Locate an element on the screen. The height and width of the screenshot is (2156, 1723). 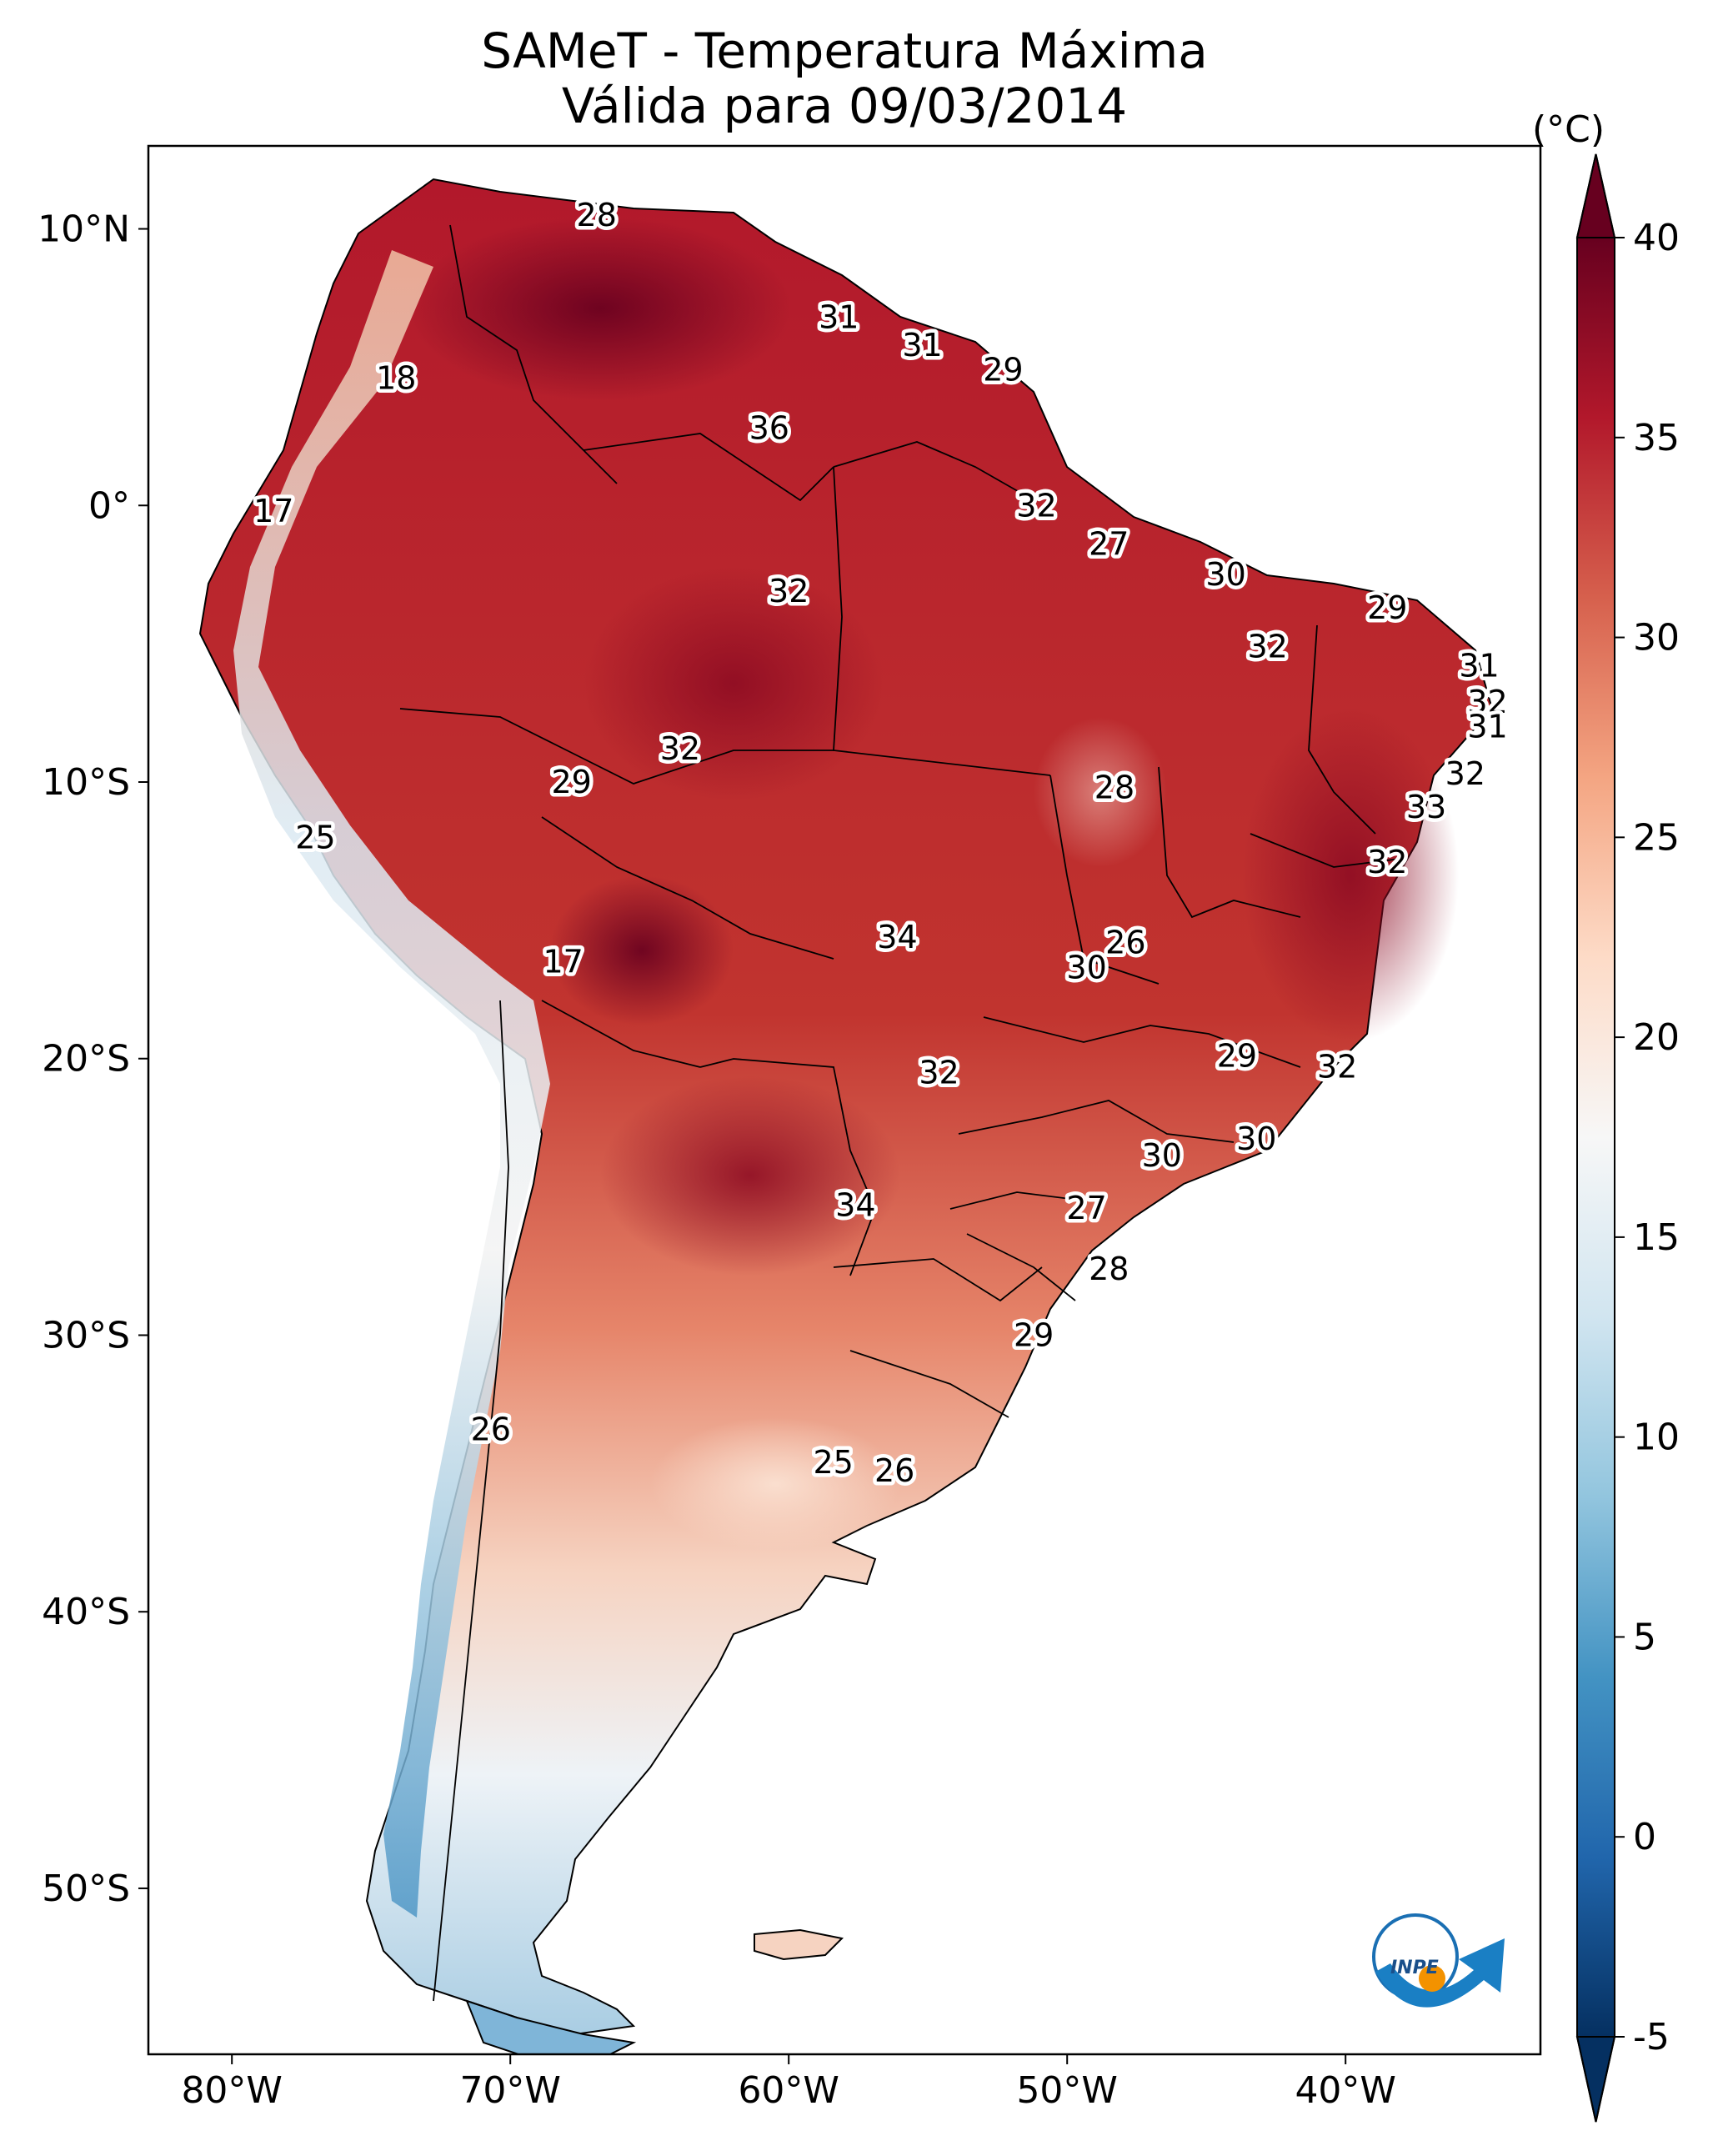
y-tick-label: 0° is located at coordinates (109, 505).